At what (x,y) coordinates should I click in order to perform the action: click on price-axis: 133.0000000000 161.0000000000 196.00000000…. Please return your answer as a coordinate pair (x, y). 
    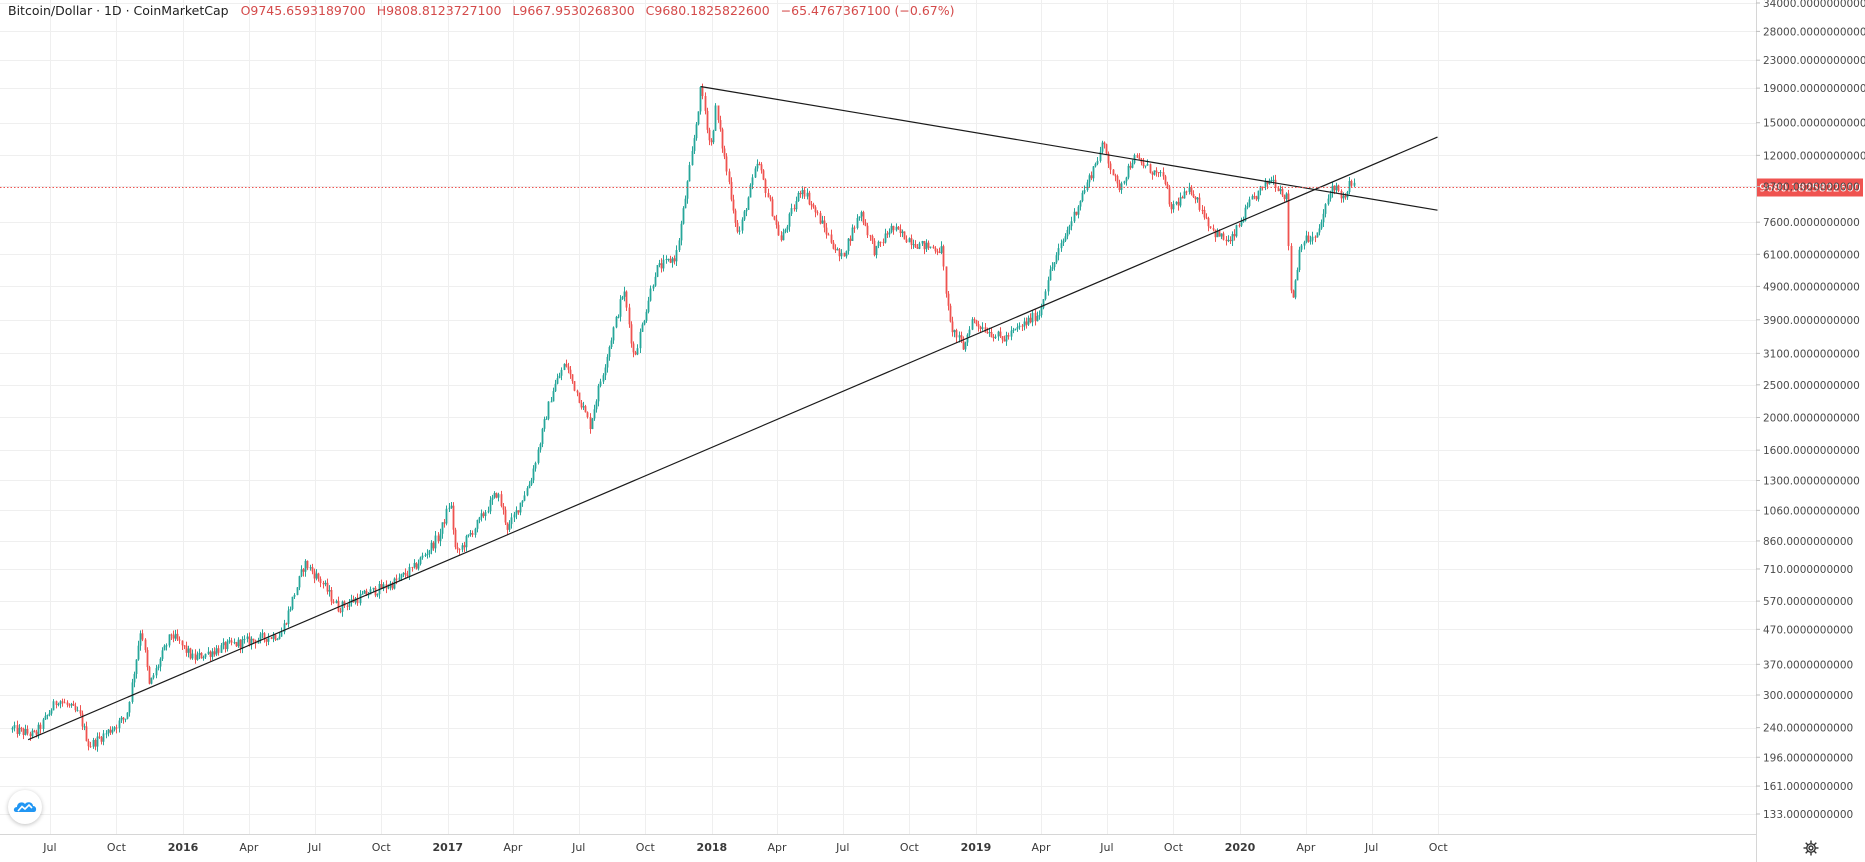
    Looking at the image, I should click on (1810, 410).